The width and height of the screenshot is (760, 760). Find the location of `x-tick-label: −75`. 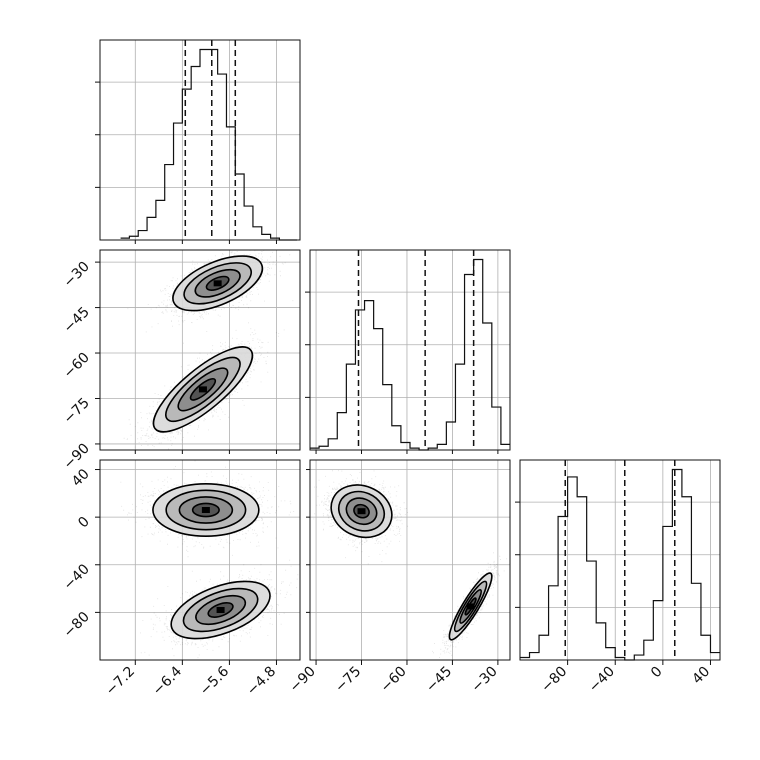

x-tick-label: −75 is located at coordinates (348, 680).